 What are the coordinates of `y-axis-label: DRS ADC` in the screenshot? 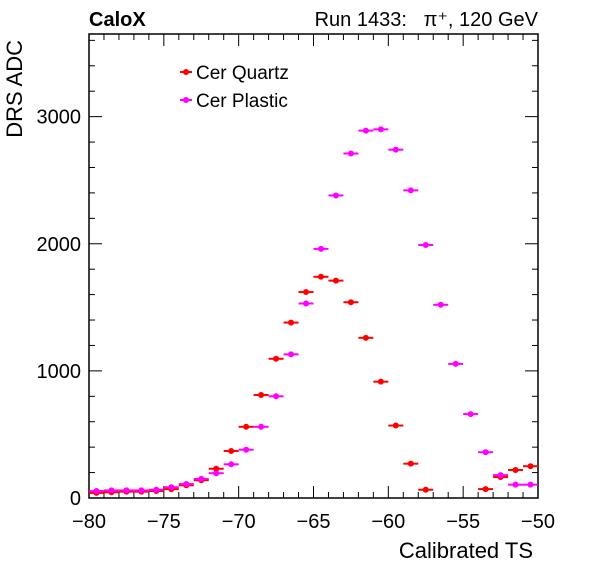 It's located at (14, 89).